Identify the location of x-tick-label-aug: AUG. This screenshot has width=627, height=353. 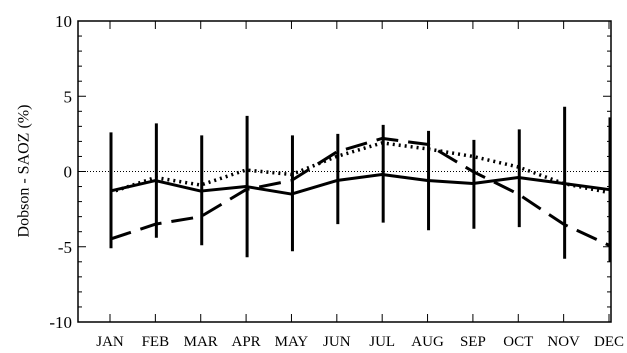
(427, 342).